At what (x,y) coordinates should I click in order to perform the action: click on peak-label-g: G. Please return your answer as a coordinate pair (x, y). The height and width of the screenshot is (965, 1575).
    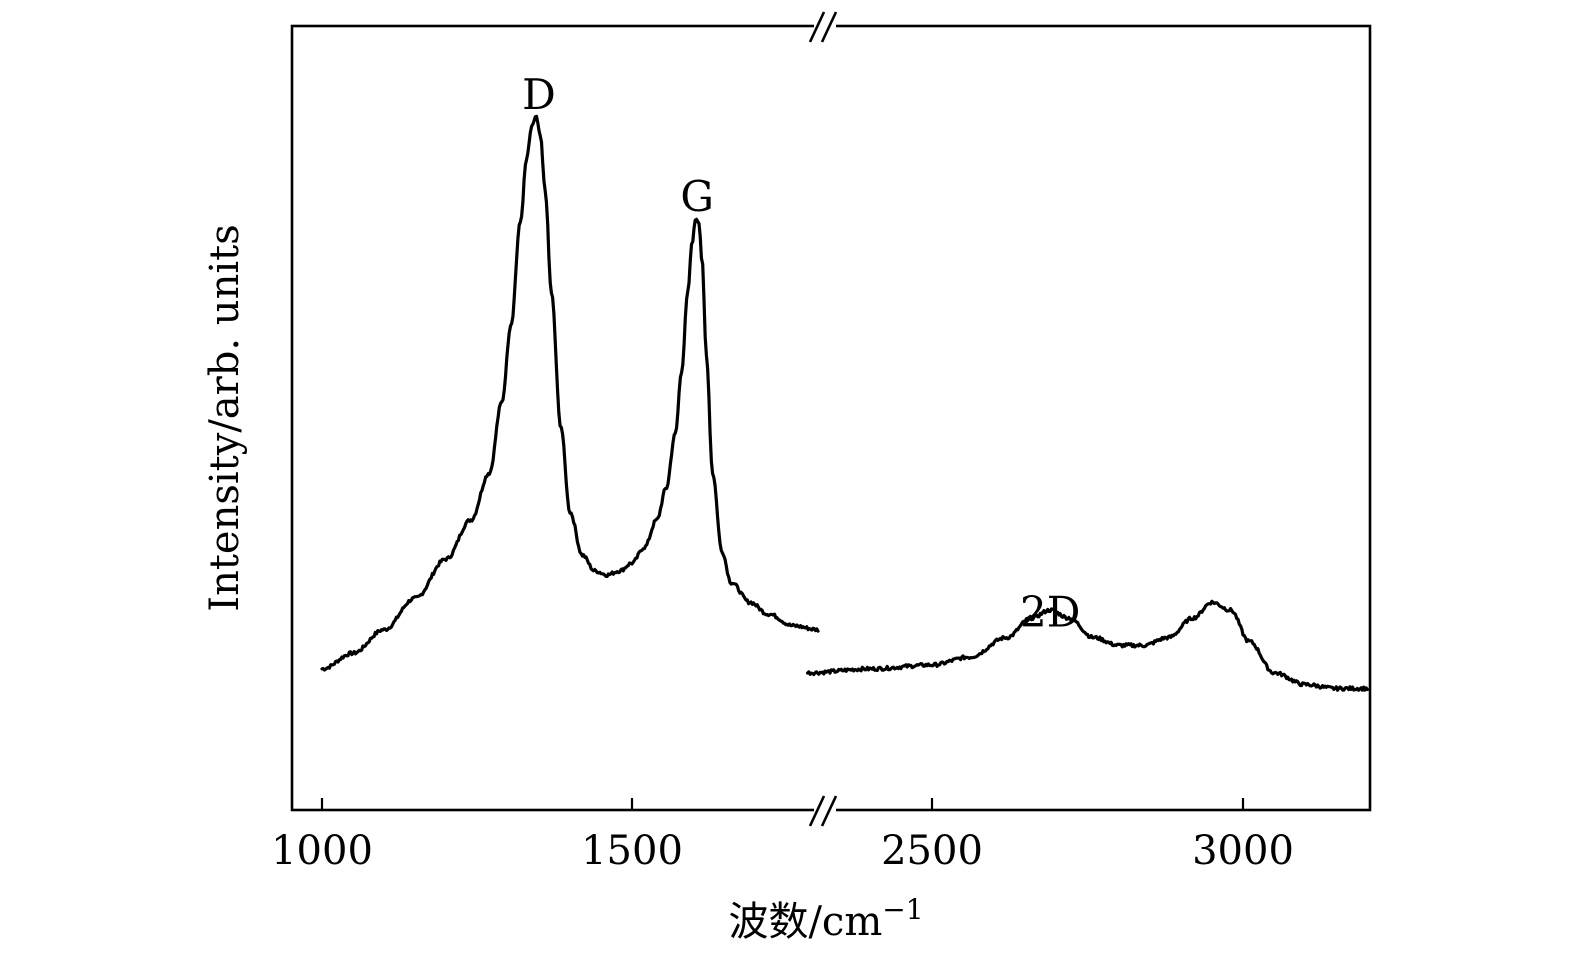
    Looking at the image, I should click on (697, 196).